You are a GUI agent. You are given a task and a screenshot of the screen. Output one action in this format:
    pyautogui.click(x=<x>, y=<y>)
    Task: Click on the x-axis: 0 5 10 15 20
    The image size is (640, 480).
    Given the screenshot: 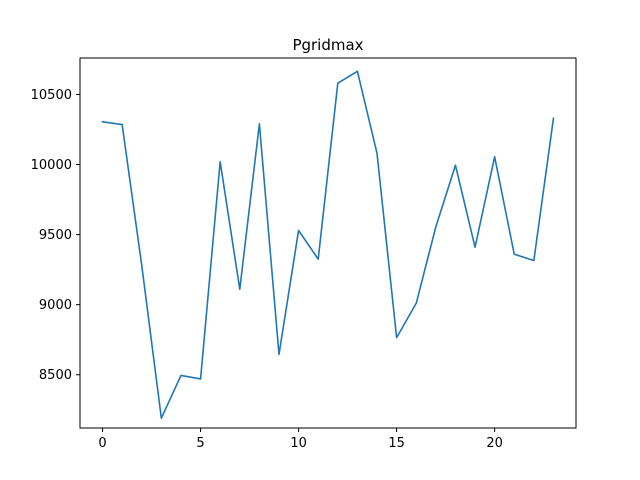 What is the action you would take?
    pyautogui.click(x=300, y=439)
    